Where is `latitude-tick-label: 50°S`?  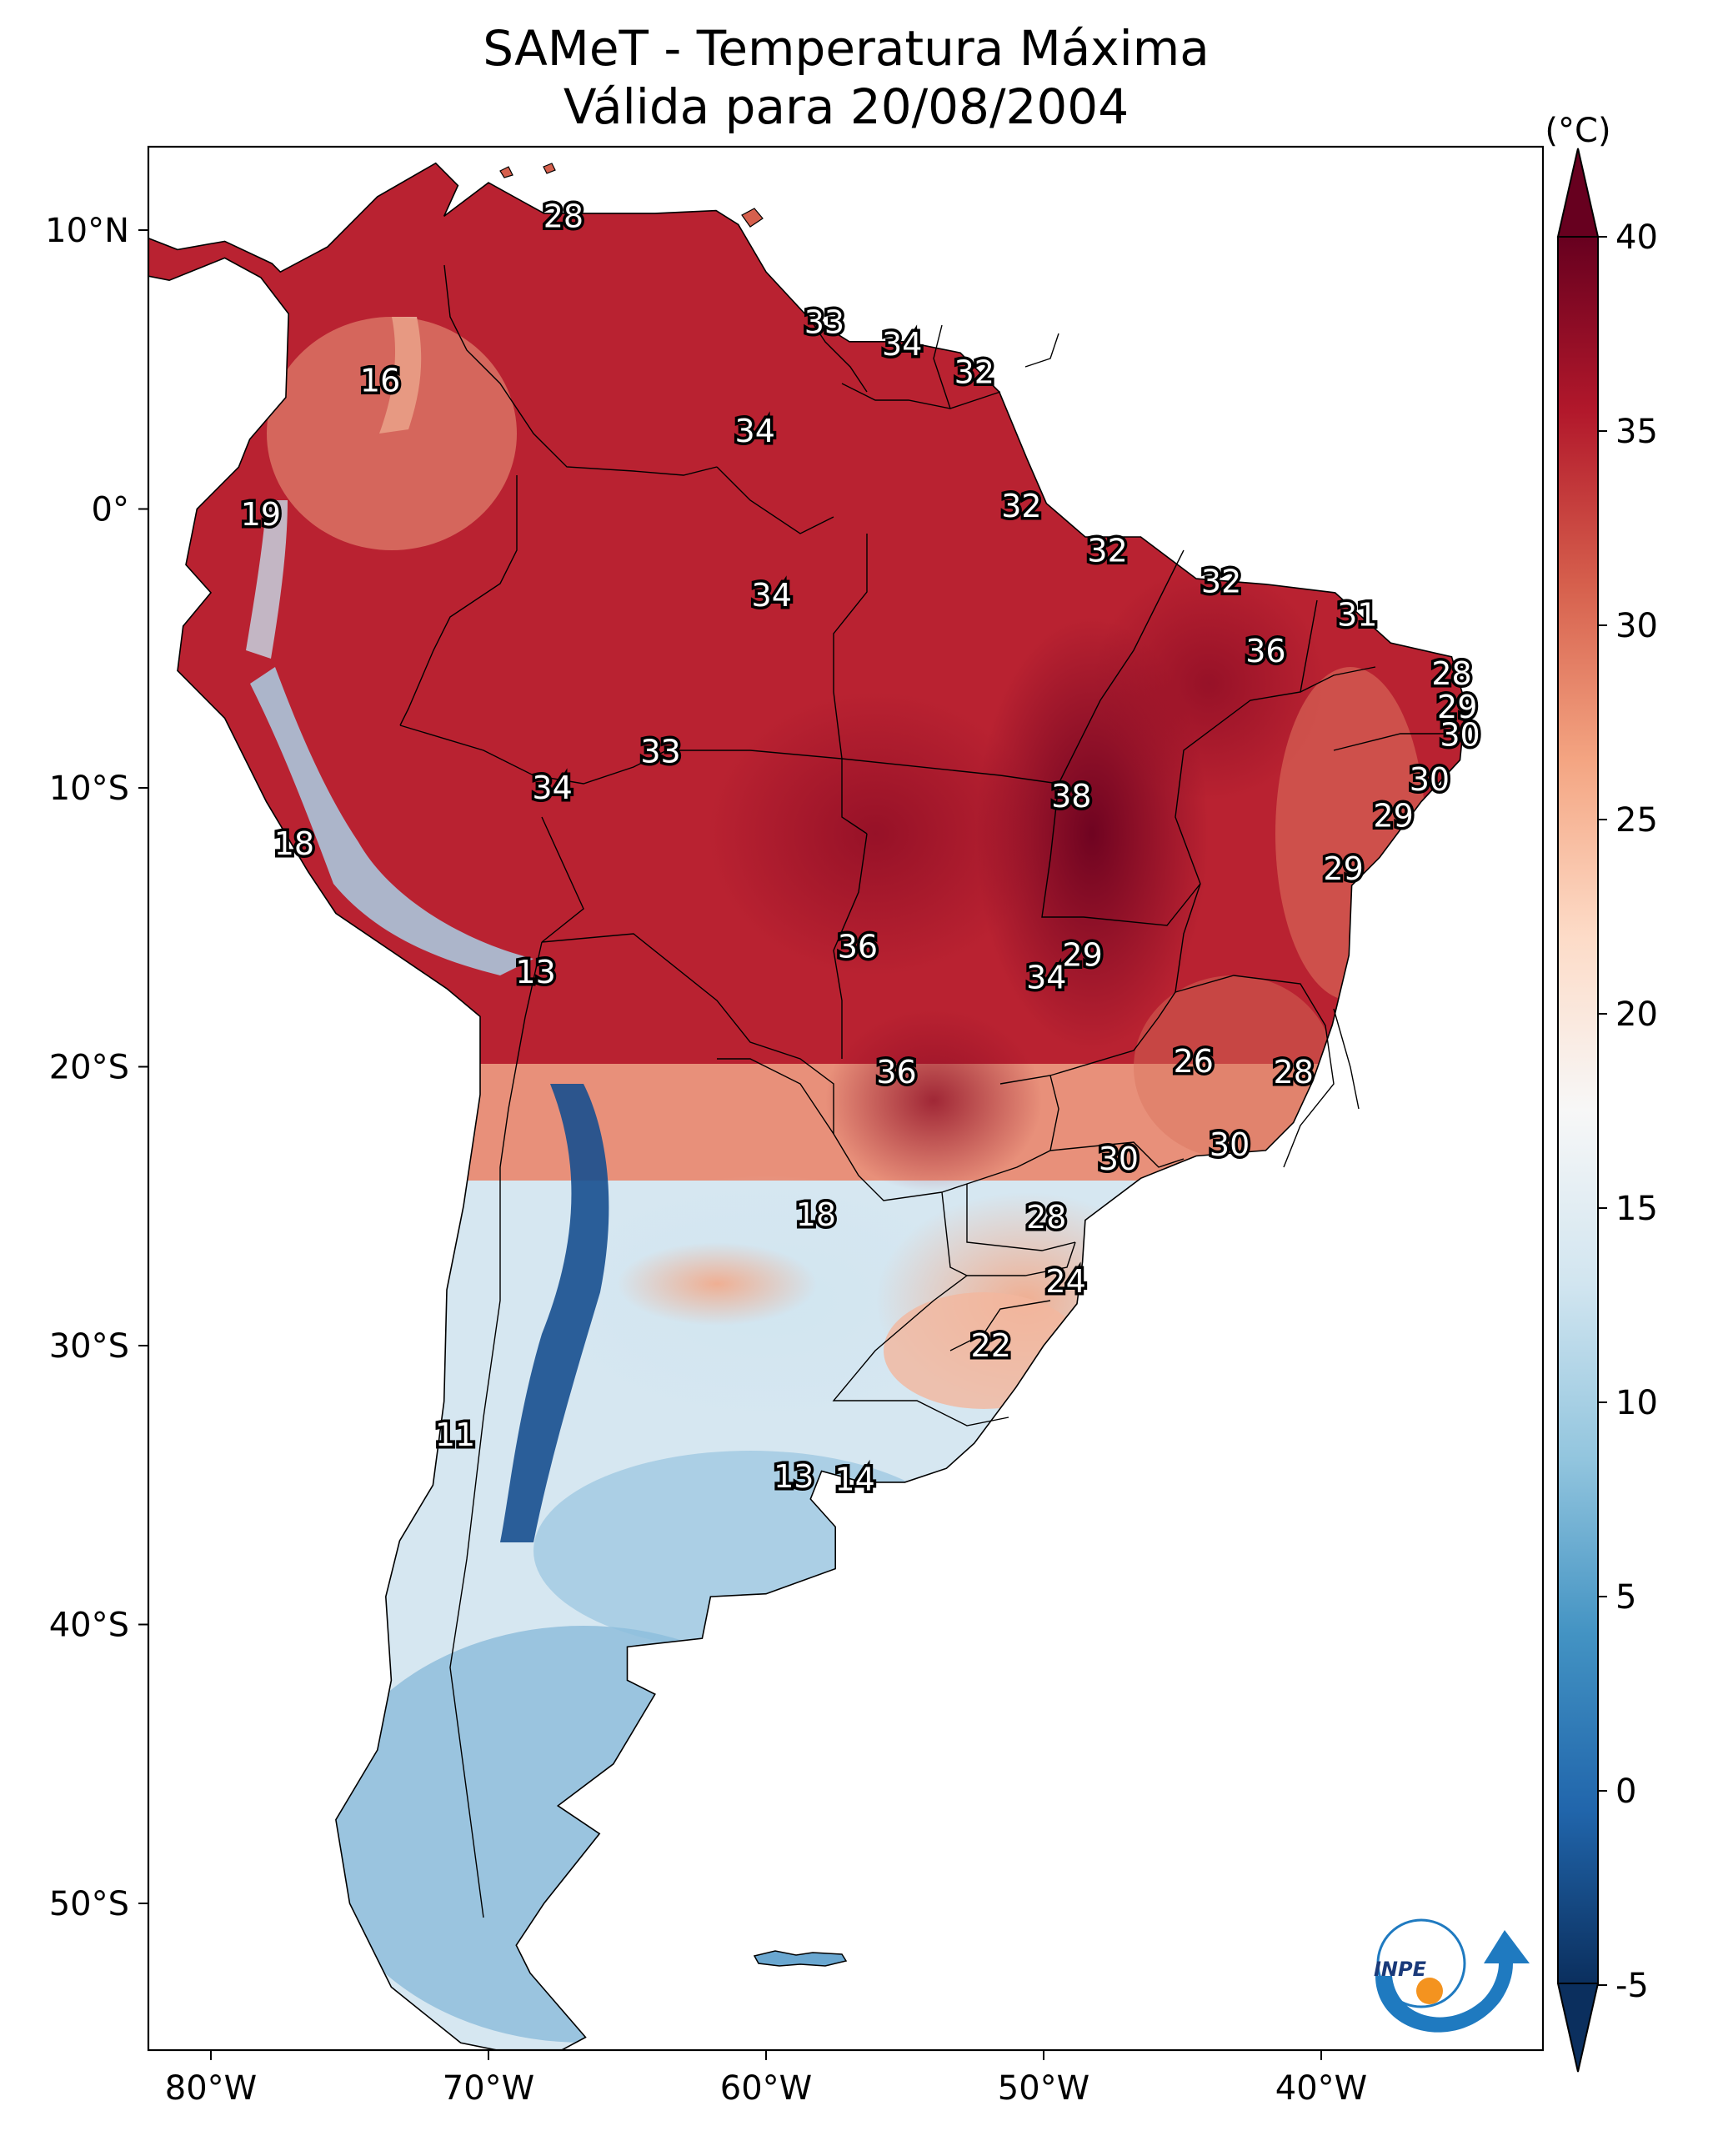 latitude-tick-label: 50°S is located at coordinates (89, 1904).